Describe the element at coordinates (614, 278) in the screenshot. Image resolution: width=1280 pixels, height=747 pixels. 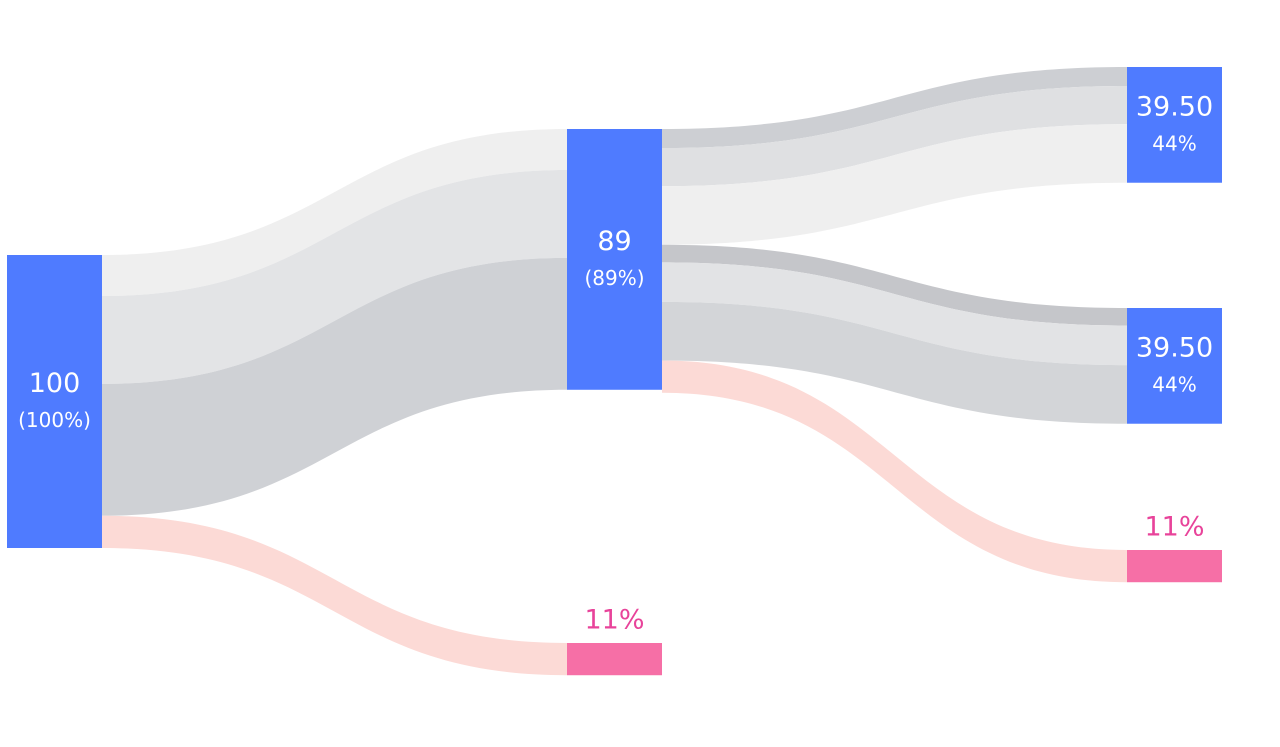
I see `node-percent: (89%)` at that location.